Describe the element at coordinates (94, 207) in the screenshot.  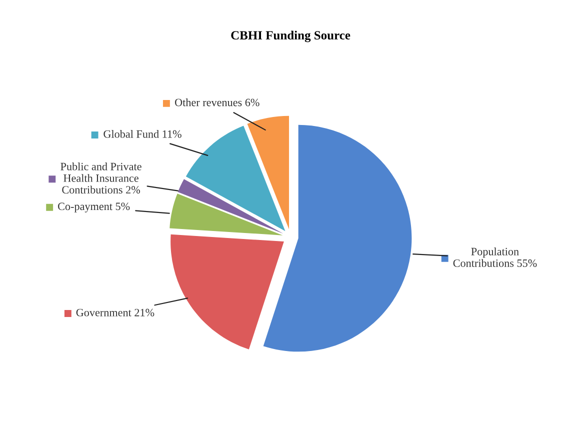
I see `legend-label: Co-payment 5%` at that location.